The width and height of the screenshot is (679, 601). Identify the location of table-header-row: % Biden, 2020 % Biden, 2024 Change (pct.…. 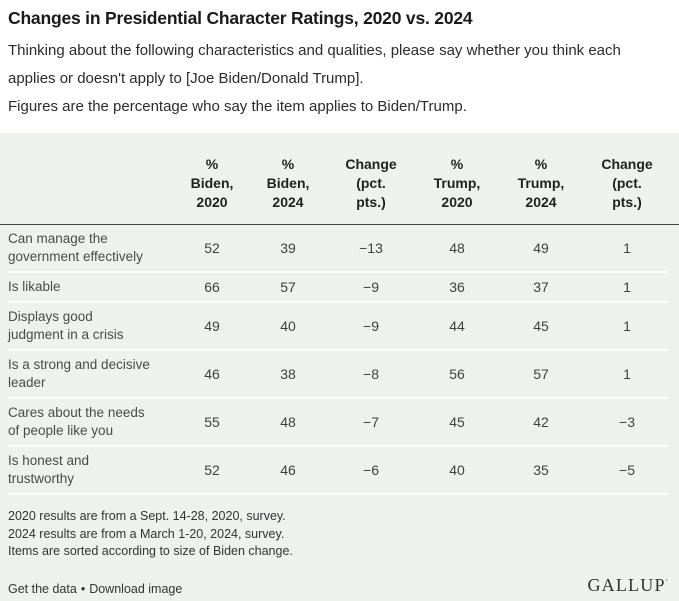
(338, 178).